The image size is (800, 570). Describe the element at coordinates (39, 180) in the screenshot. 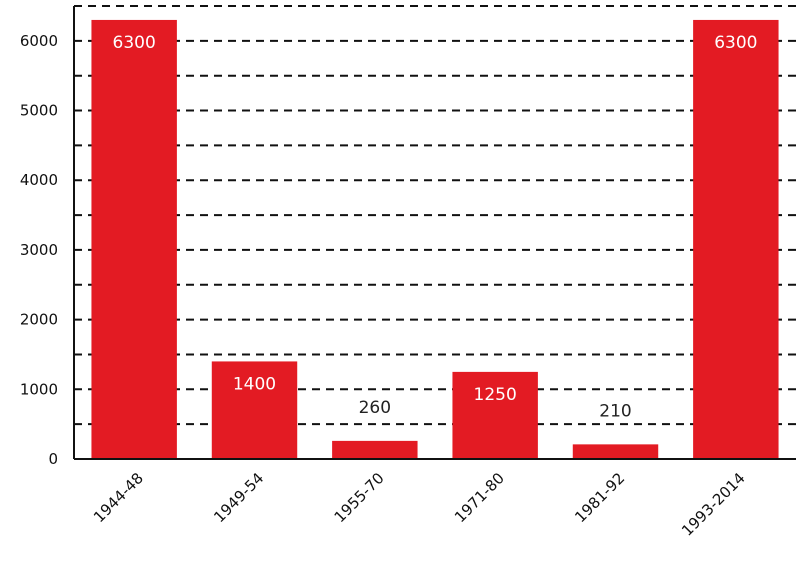

I see `y-tick-label: 4000` at that location.